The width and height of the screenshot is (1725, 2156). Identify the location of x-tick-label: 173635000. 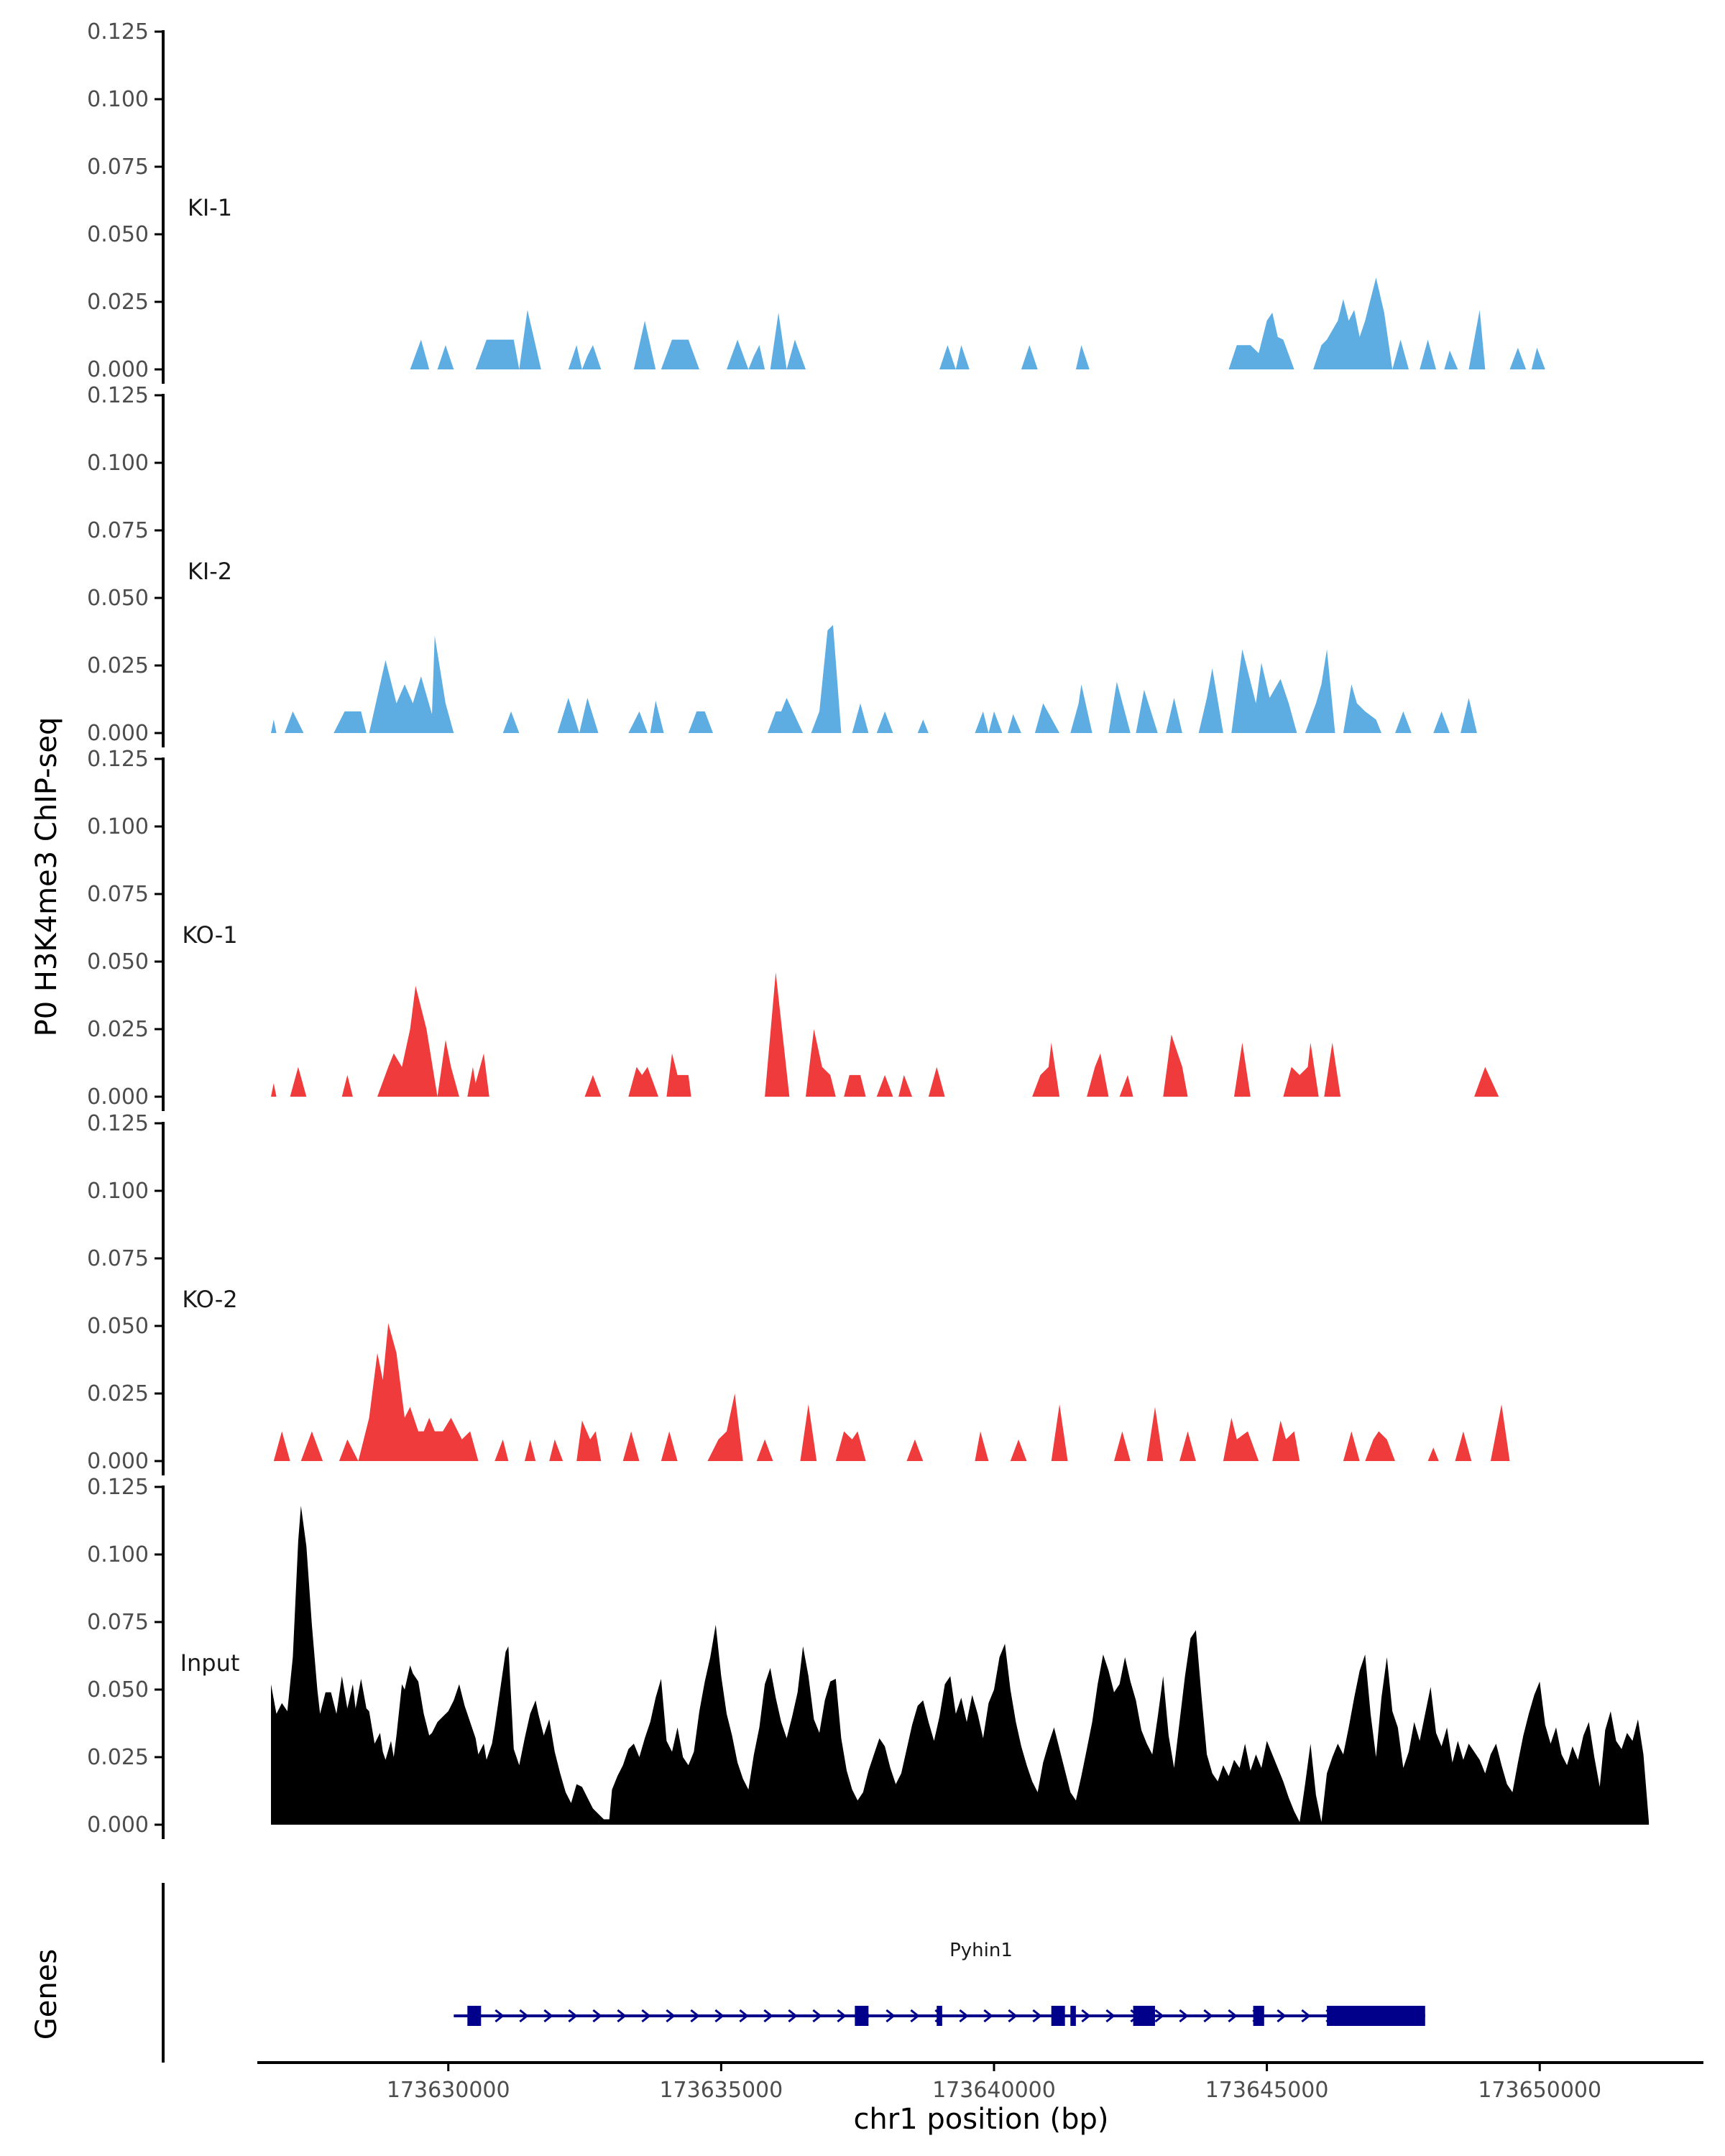
(721, 2090).